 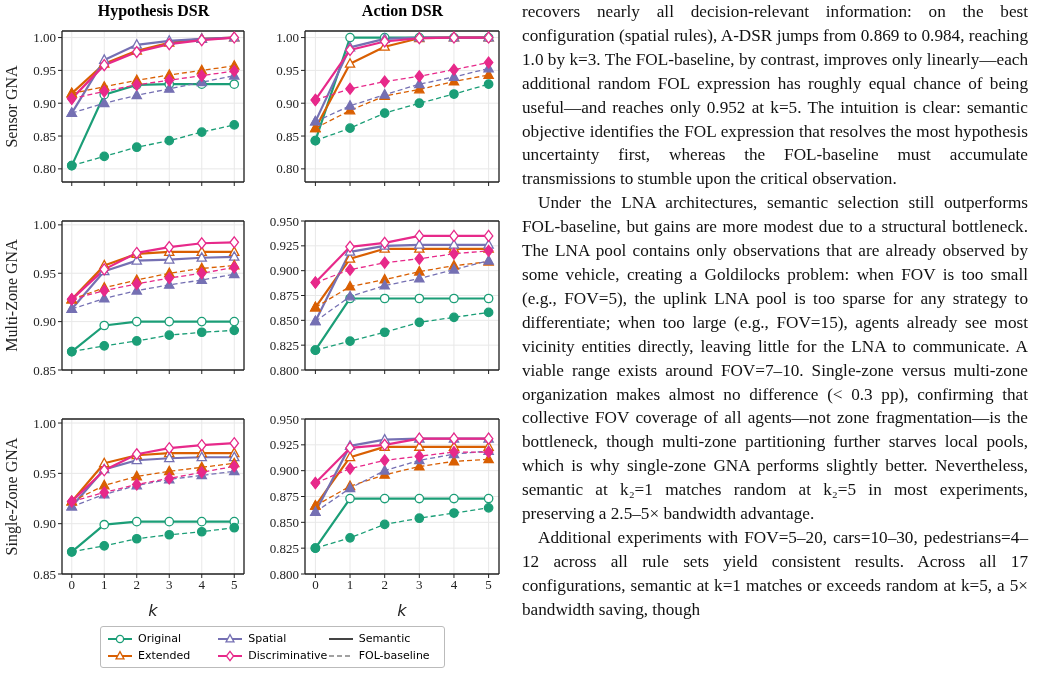 I want to click on text: recovers nearly all decision-relevant information: on the best configuration (spatial rules), A-DSR jumps from 0.869 to 0.984, reaching 1.0 by k=3. The FOL-baseline, by contrast, improves only linearly—each additional random FOL expression has roughly equal chance of being useful—and reaches only 0.952 at k=5. The intuition is clear: semantic objective identifies the FOL expression that resolves the most hypothesis uncertainty first, whereas the FOL-baseline must accumulate transmissions to stumble upon the critical observation., so click(x=775, y=96).